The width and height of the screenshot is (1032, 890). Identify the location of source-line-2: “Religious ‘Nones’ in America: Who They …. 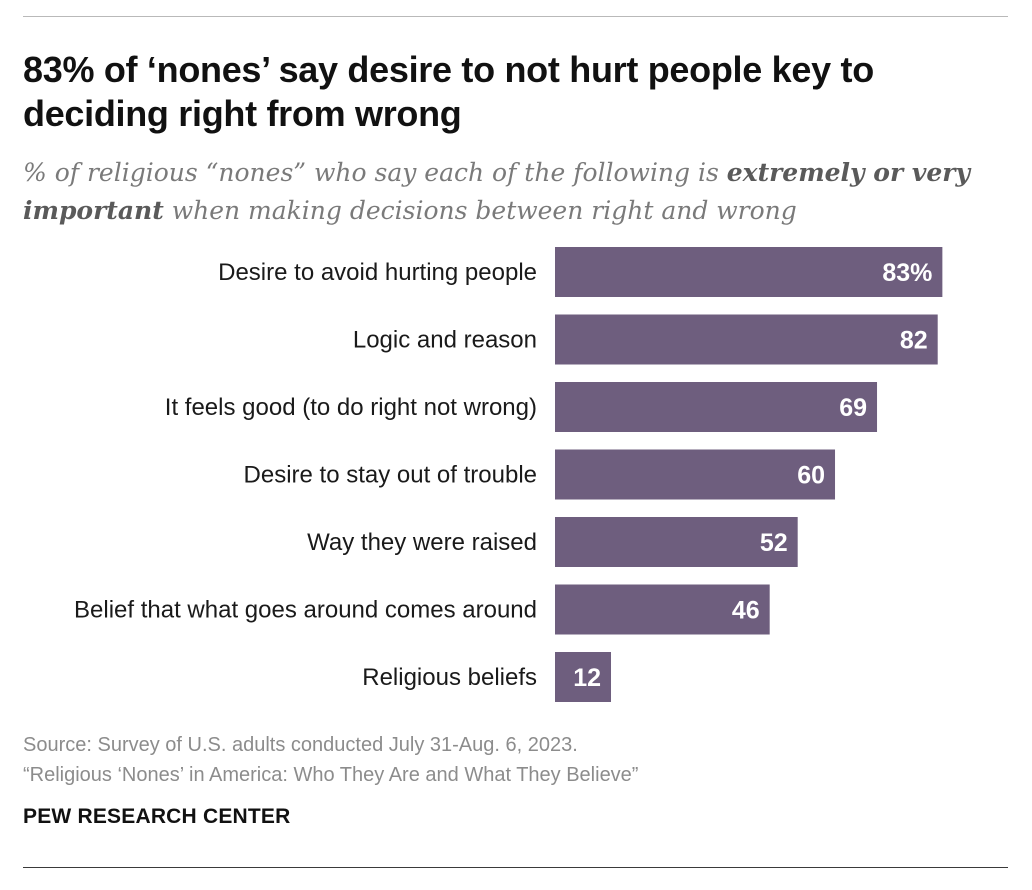
(331, 775).